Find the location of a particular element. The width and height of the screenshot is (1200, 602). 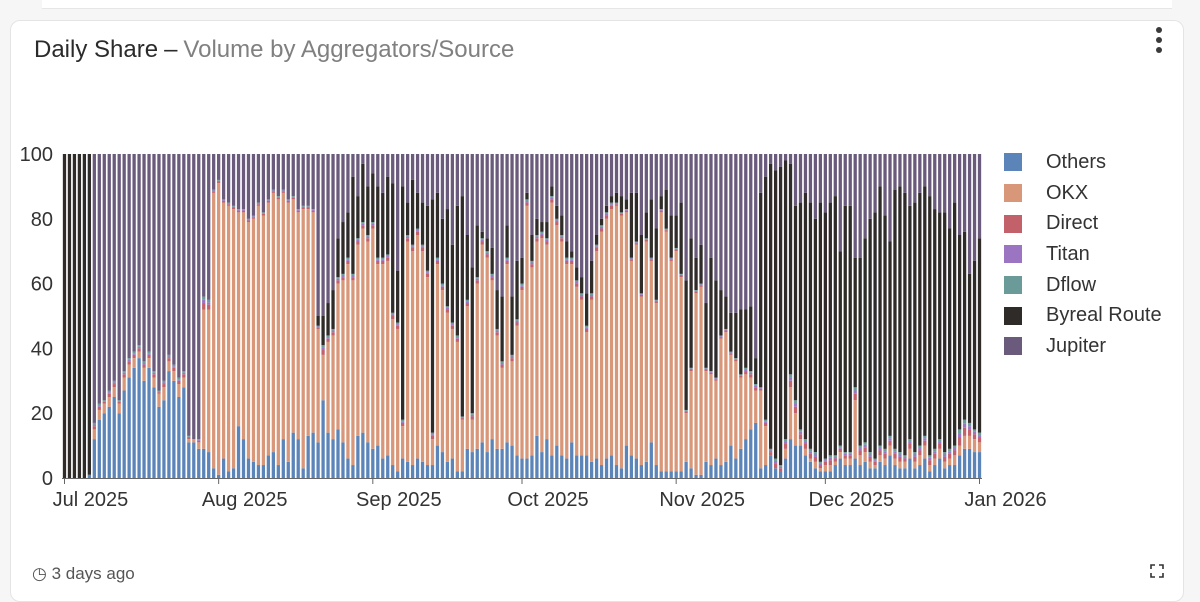

legend-item: Titan is located at coordinates (1083, 254).